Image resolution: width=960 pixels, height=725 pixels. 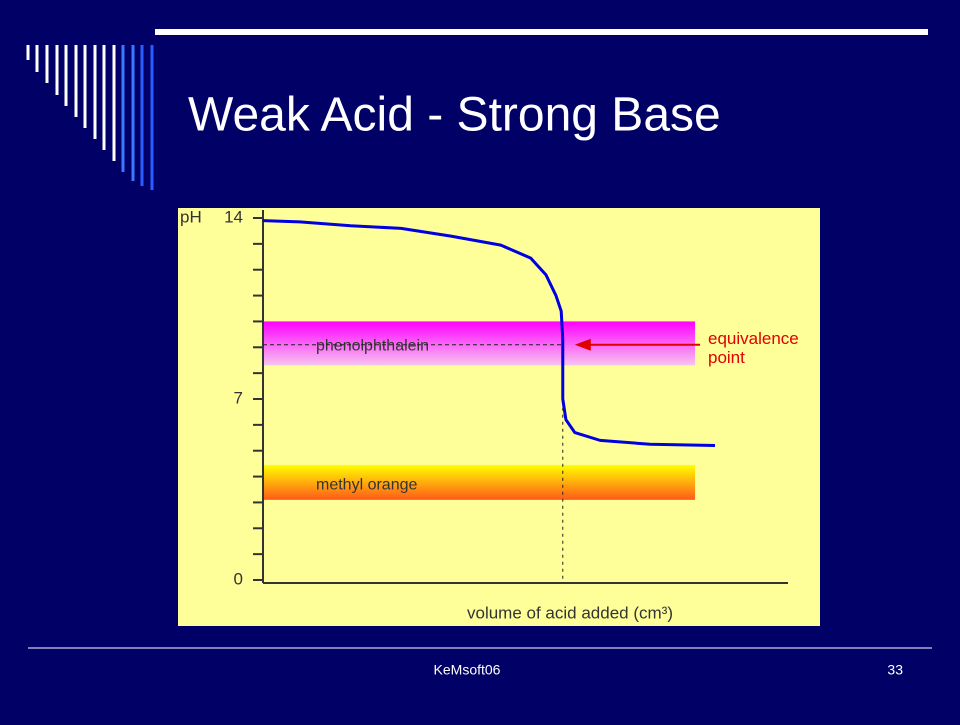 What do you see at coordinates (467, 670) in the screenshot?
I see `footer: KeMsoft06` at bounding box center [467, 670].